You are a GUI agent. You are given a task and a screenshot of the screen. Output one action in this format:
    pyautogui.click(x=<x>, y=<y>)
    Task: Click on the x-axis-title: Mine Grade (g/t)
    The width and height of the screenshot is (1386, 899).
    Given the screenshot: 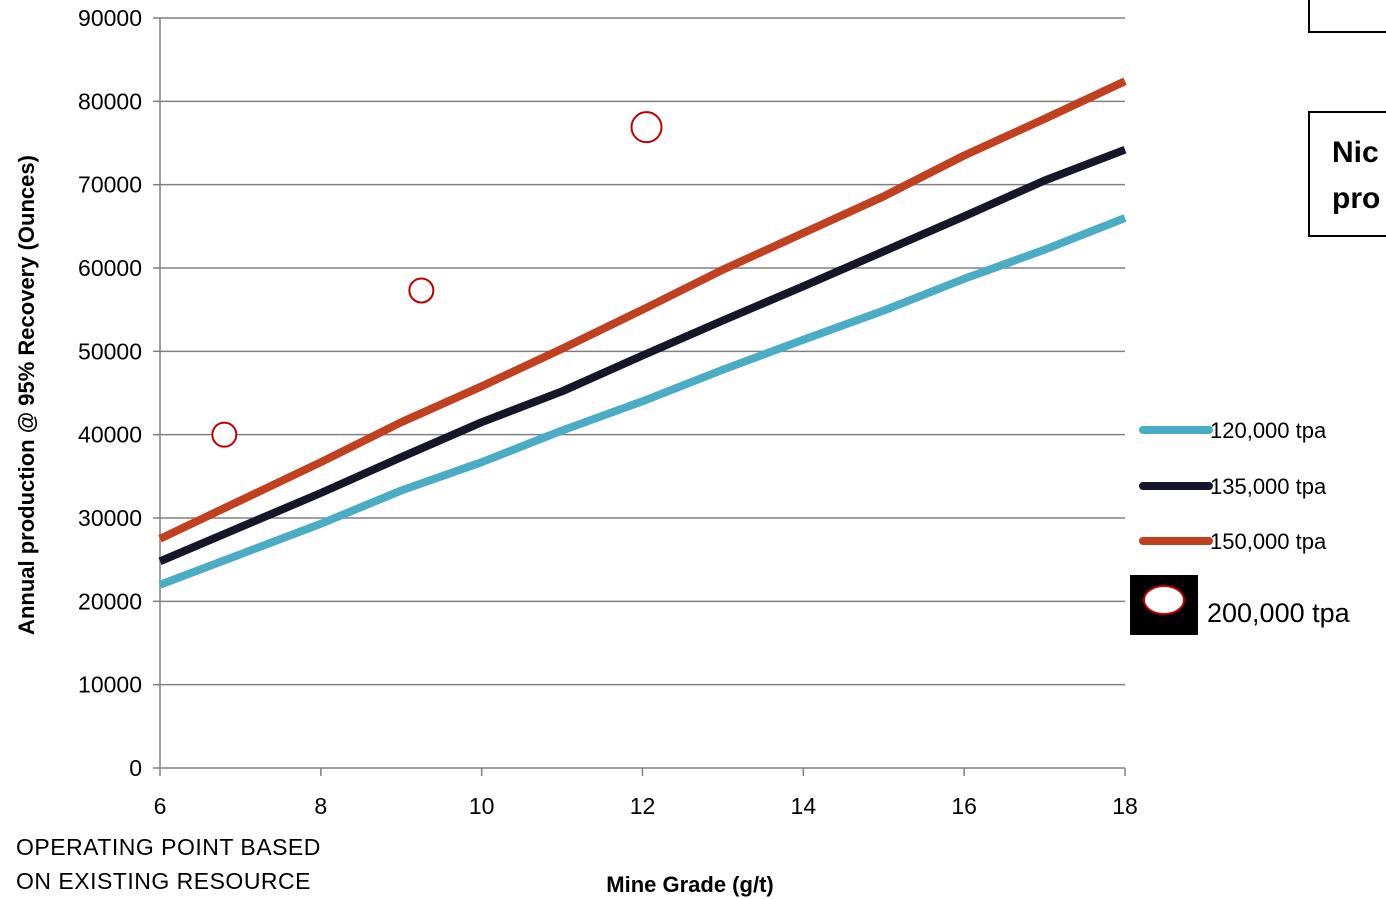 What is the action you would take?
    pyautogui.click(x=689, y=884)
    